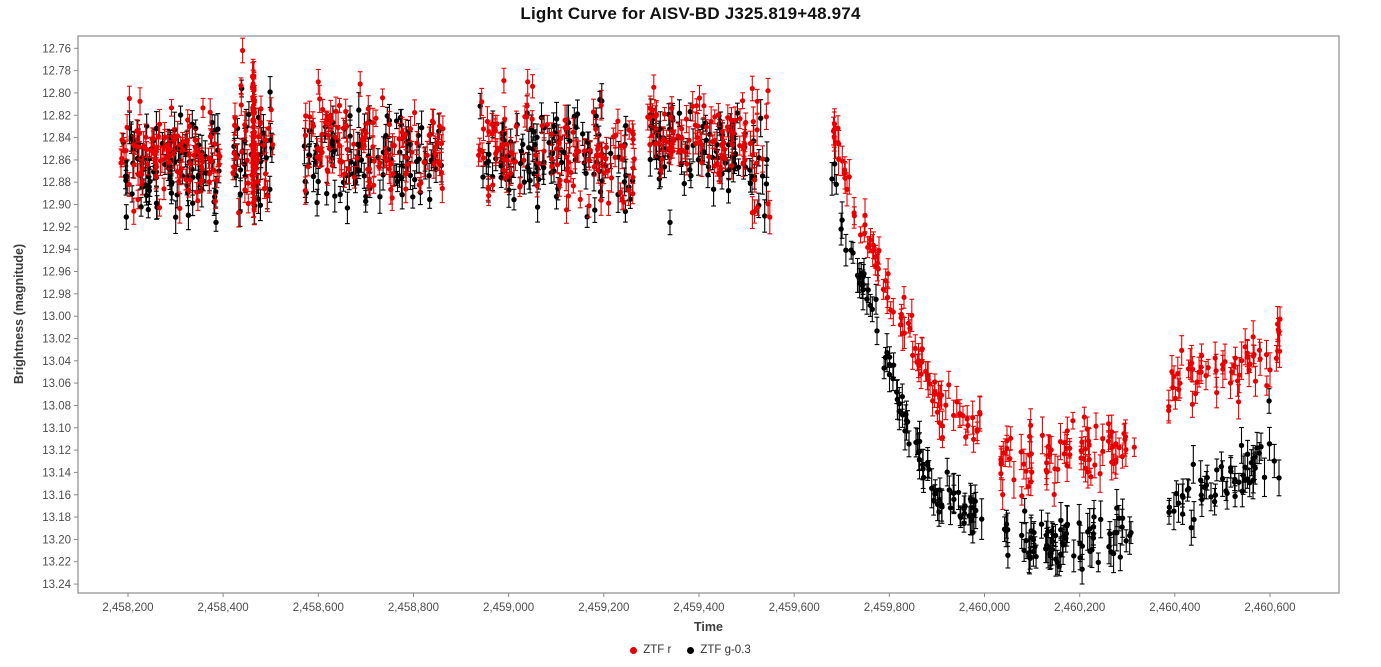 The image size is (1381, 667). What do you see at coordinates (56, 161) in the screenshot?
I see `svg-text: 12.86` at bounding box center [56, 161].